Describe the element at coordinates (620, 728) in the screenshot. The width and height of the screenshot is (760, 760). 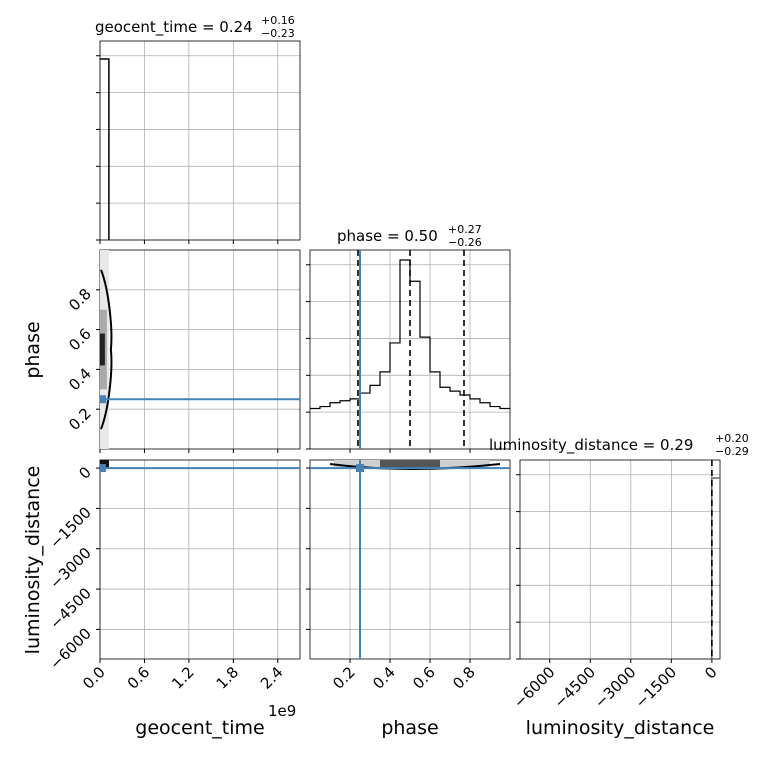
I see `xlabel-luminosity-distance: luminosity_distance` at that location.